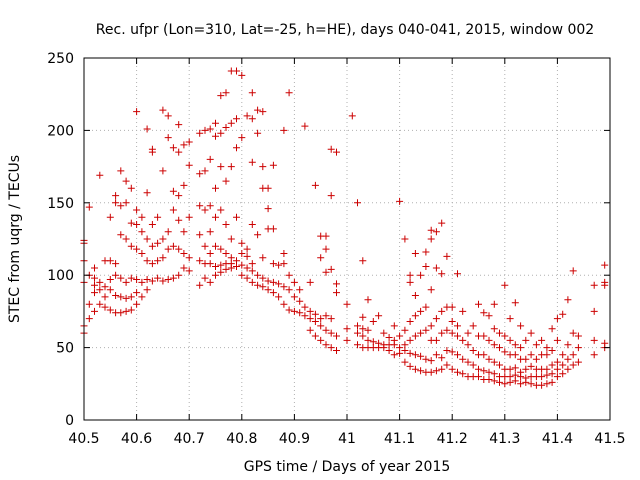 This screenshot has width=640, height=480. Describe the element at coordinates (60, 204) in the screenshot. I see `y-tick-label: 150` at that location.